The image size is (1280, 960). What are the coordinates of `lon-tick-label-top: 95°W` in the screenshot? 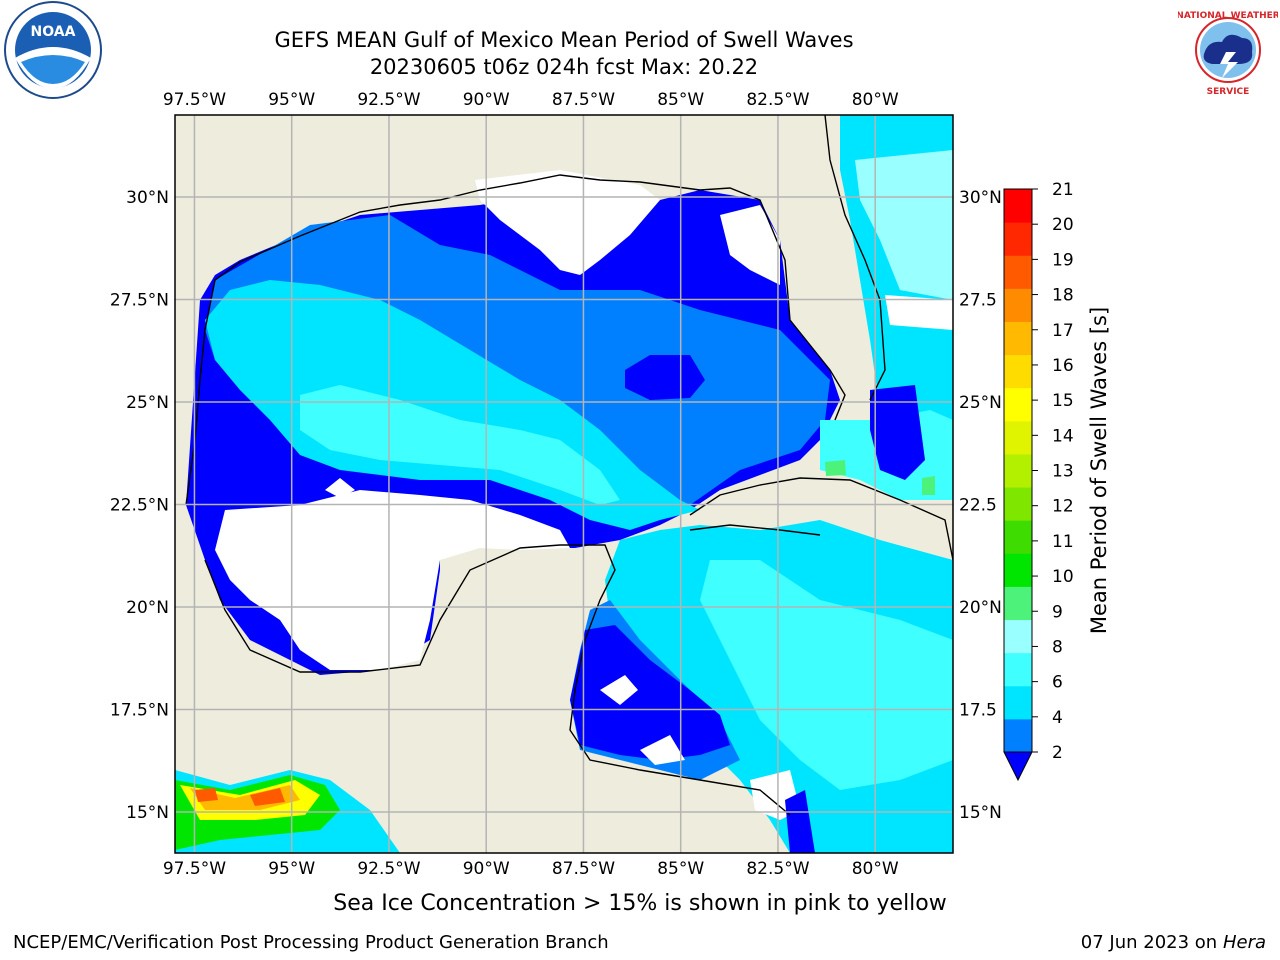 It's located at (291, 100).